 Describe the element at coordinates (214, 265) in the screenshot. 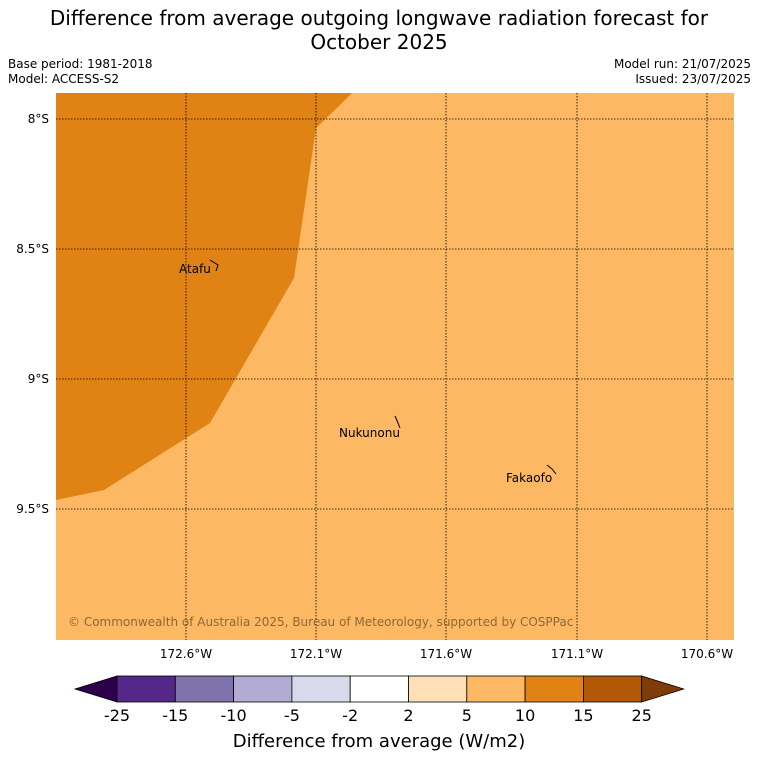

I see `atafu-coastline` at that location.